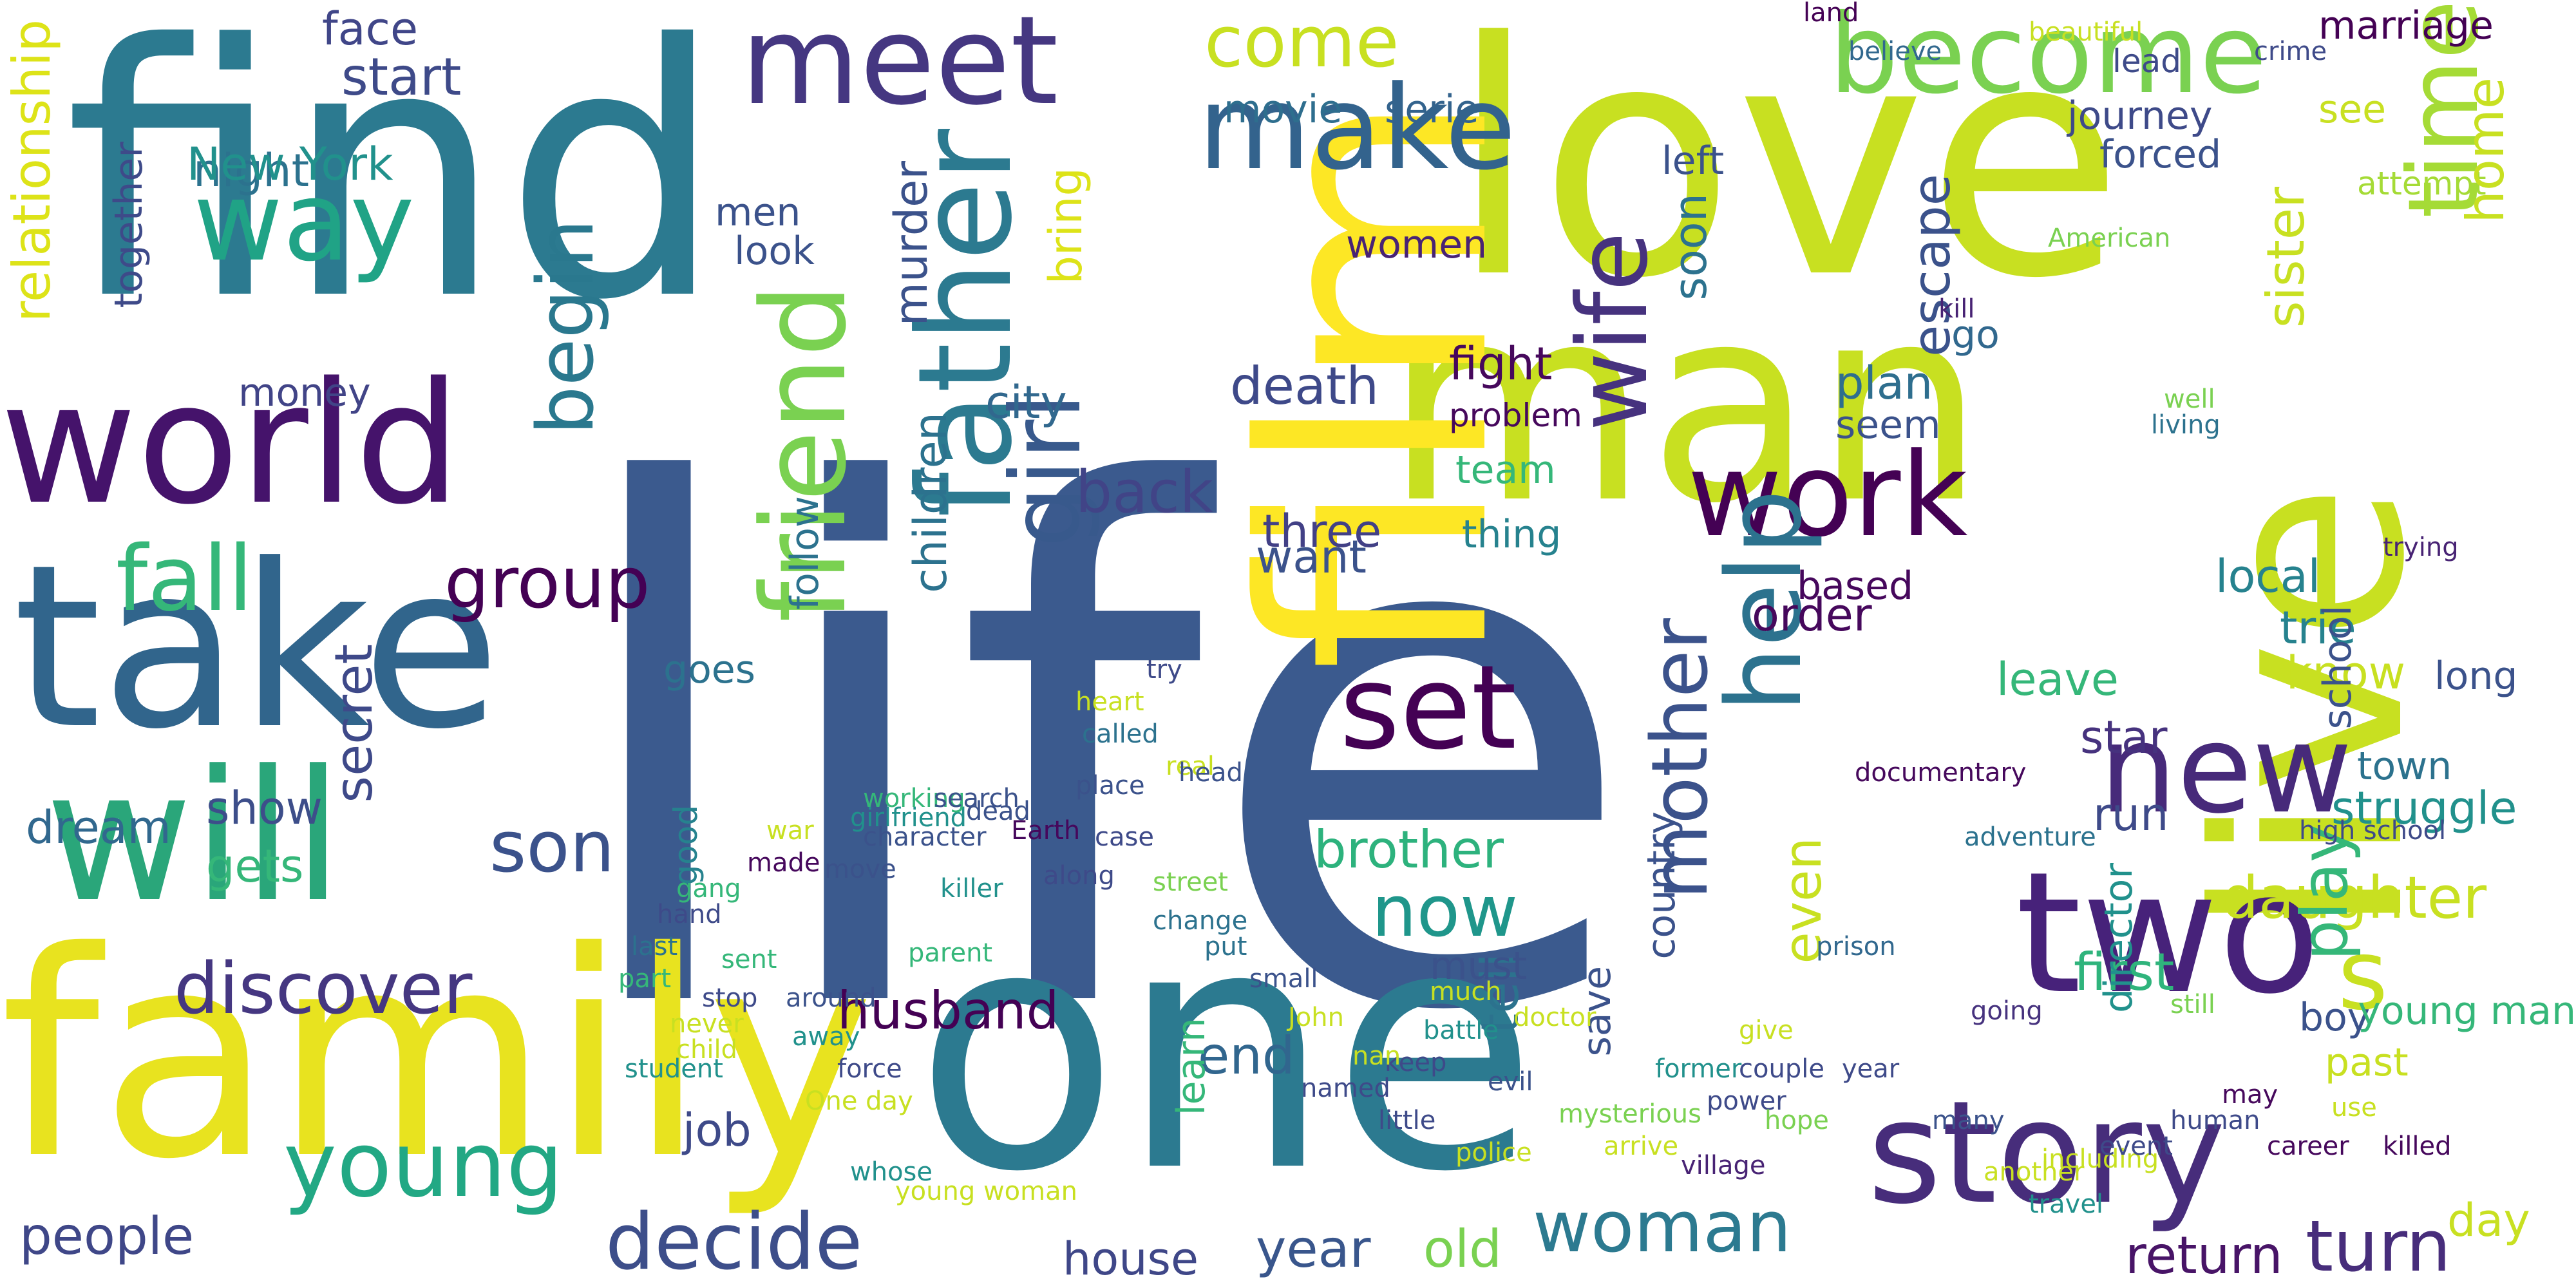  I want to click on word-parent: parent, so click(950, 953).